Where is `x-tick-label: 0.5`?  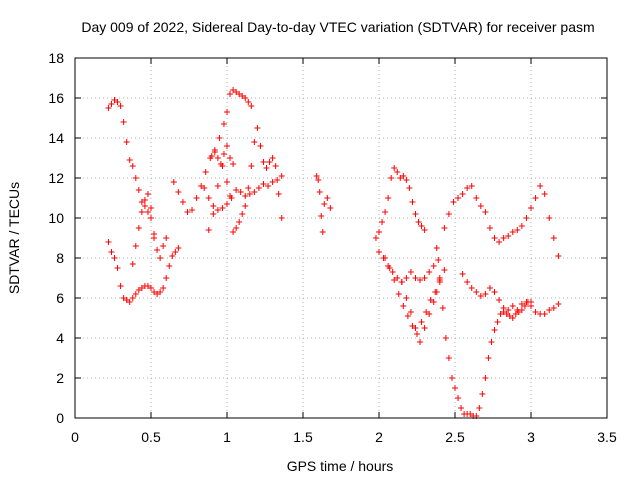
x-tick-label: 0.5 is located at coordinates (151, 437).